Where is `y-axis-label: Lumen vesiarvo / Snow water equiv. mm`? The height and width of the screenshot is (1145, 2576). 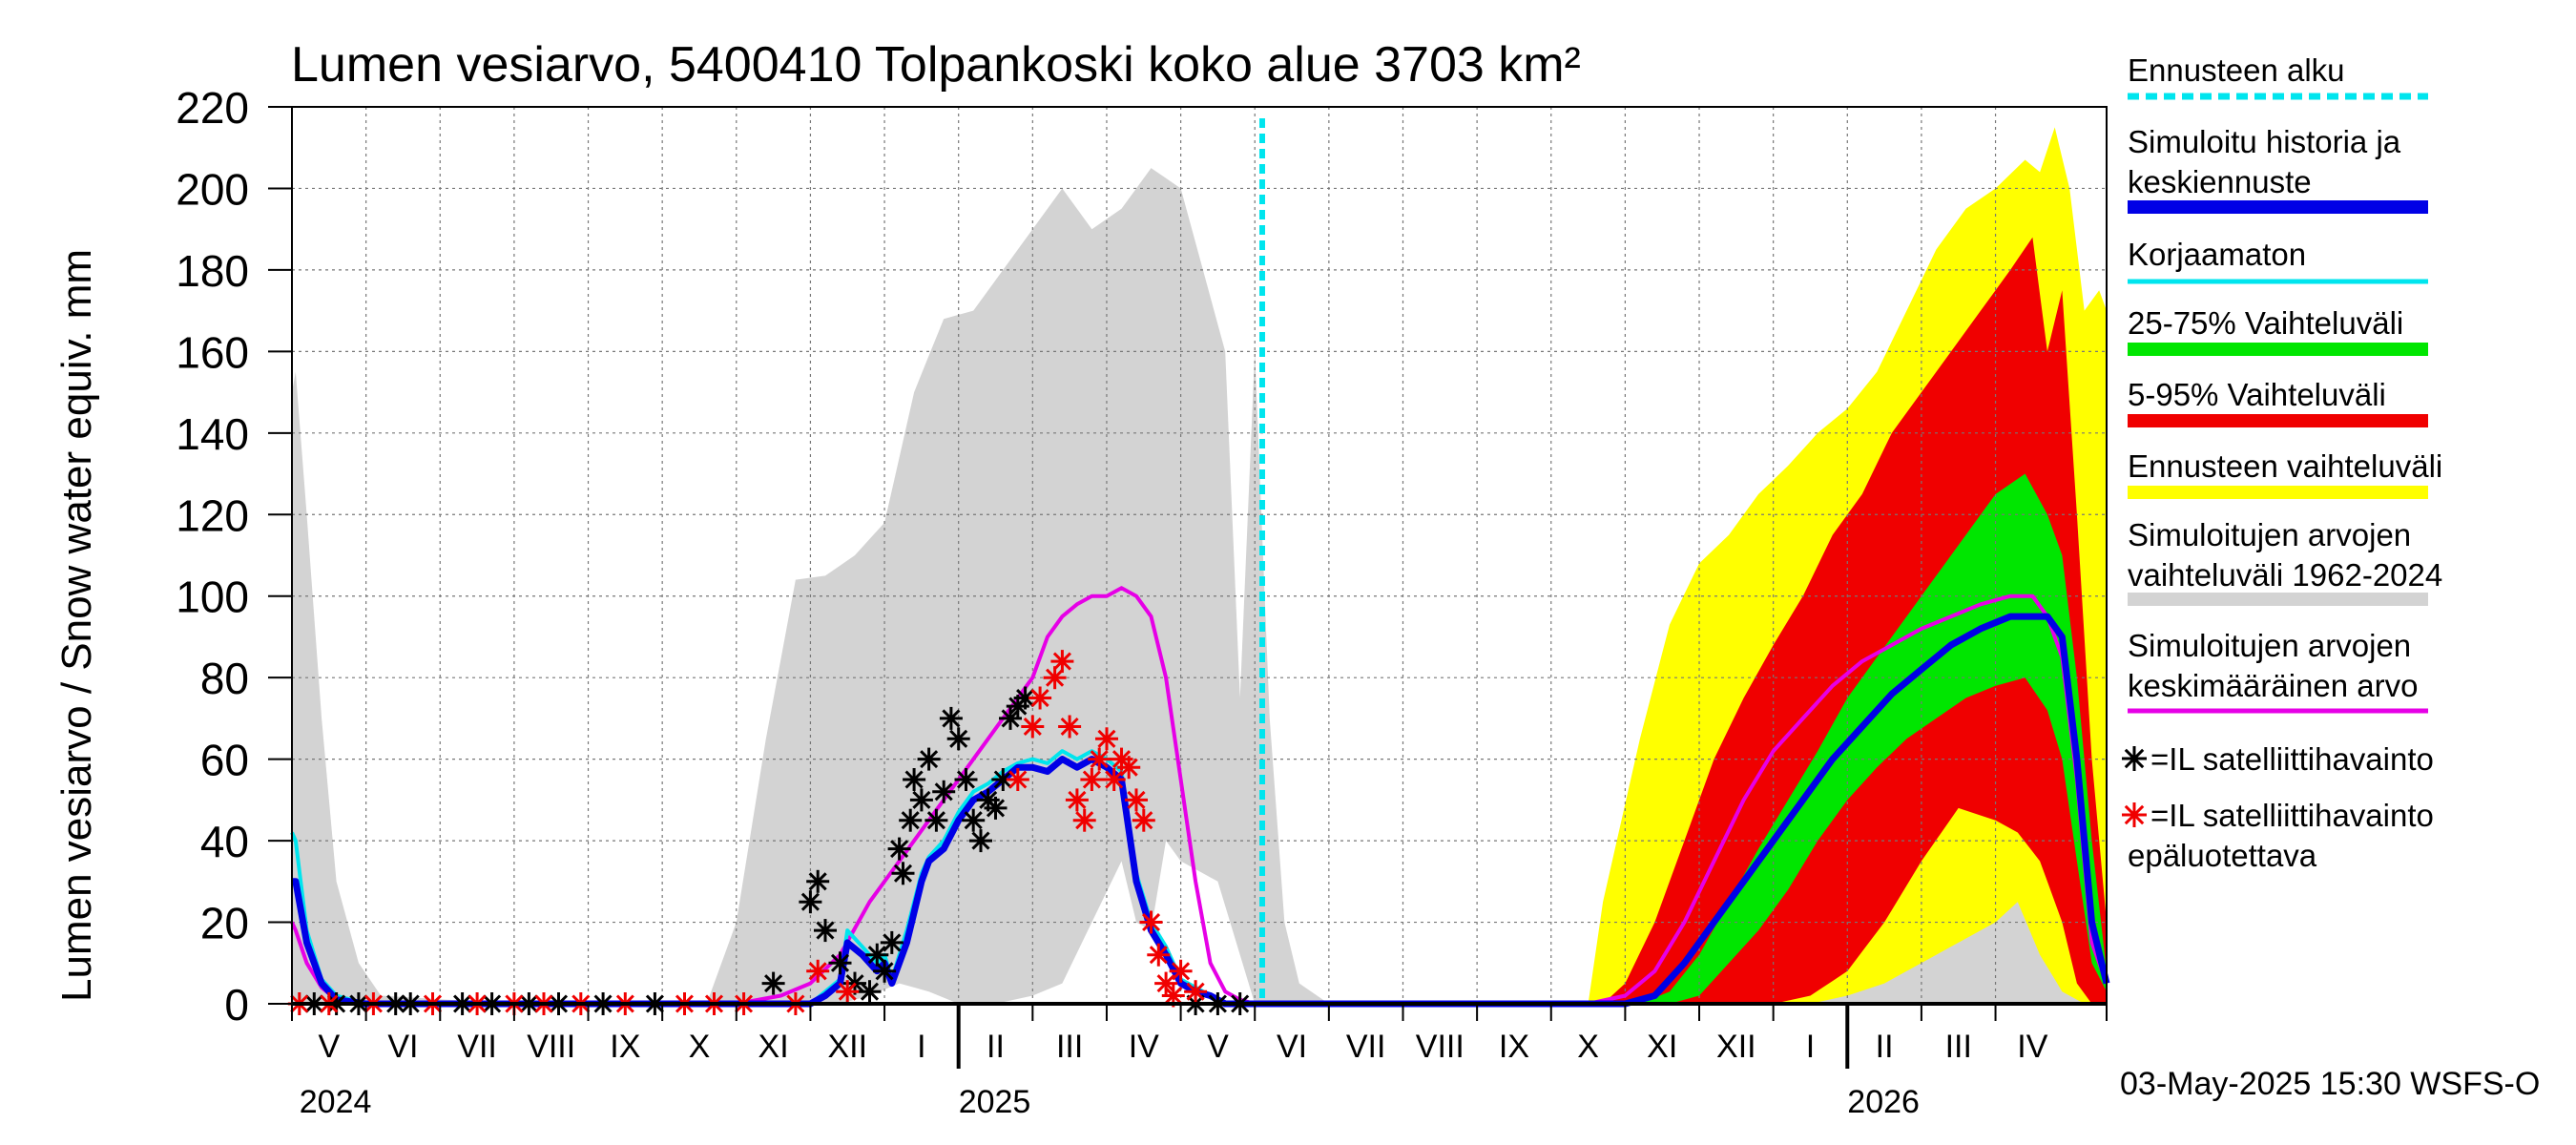
y-axis-label: Lumen vesiarvo / Snow water equiv. mm is located at coordinates (76, 626).